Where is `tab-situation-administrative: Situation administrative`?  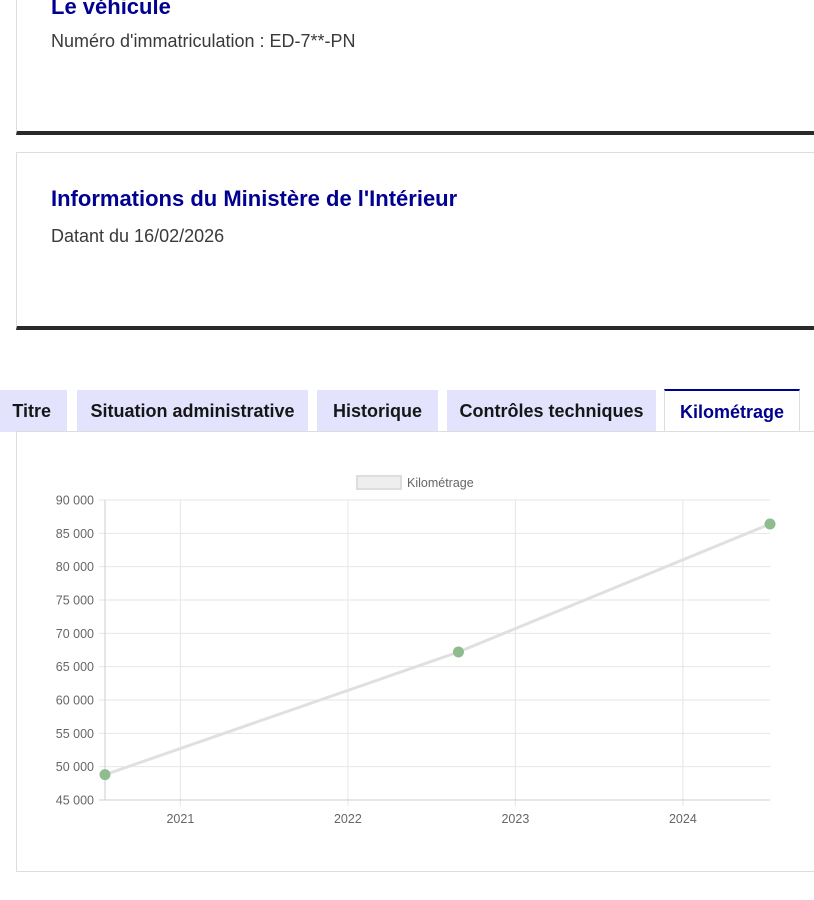
tab-situation-administrative: Situation administrative is located at coordinates (192, 411).